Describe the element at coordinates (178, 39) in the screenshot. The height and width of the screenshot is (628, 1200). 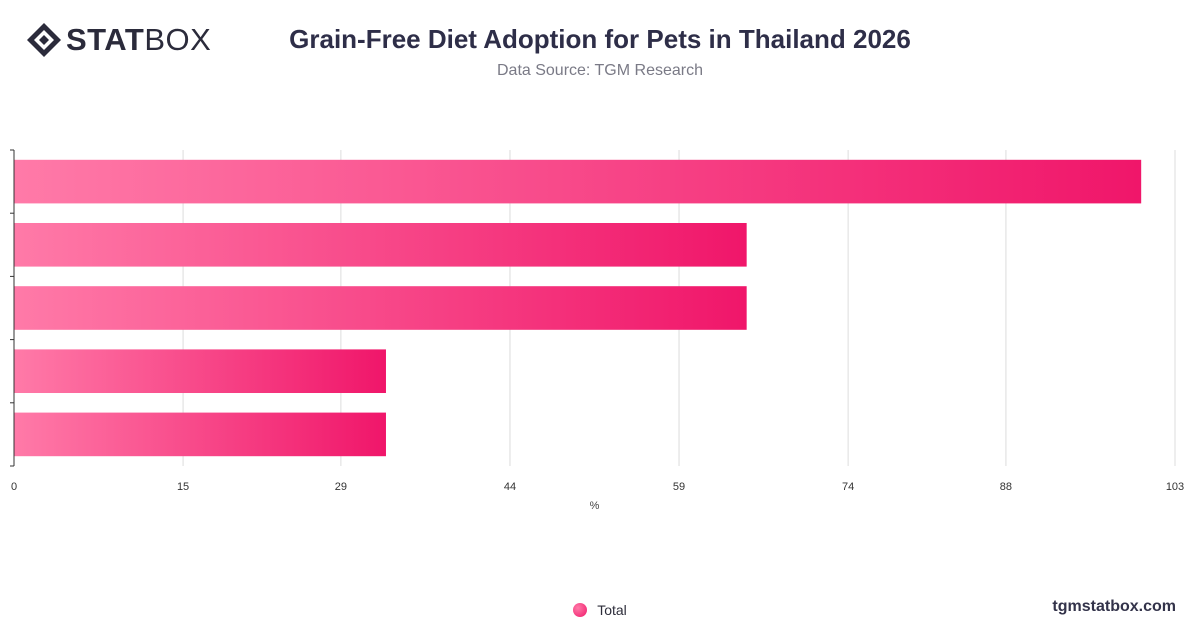
I see `logo-text-light: BOX` at that location.